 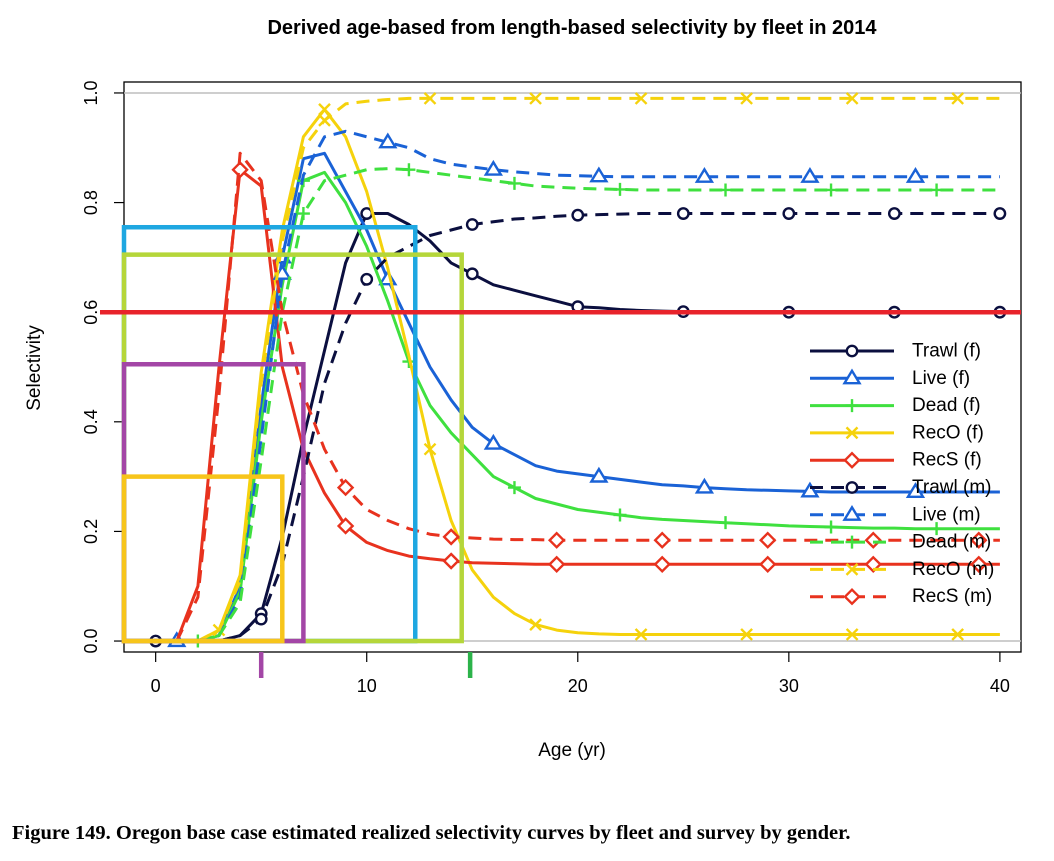 What do you see at coordinates (572, 750) in the screenshot?
I see `x-axis-label: Age (yr)` at bounding box center [572, 750].